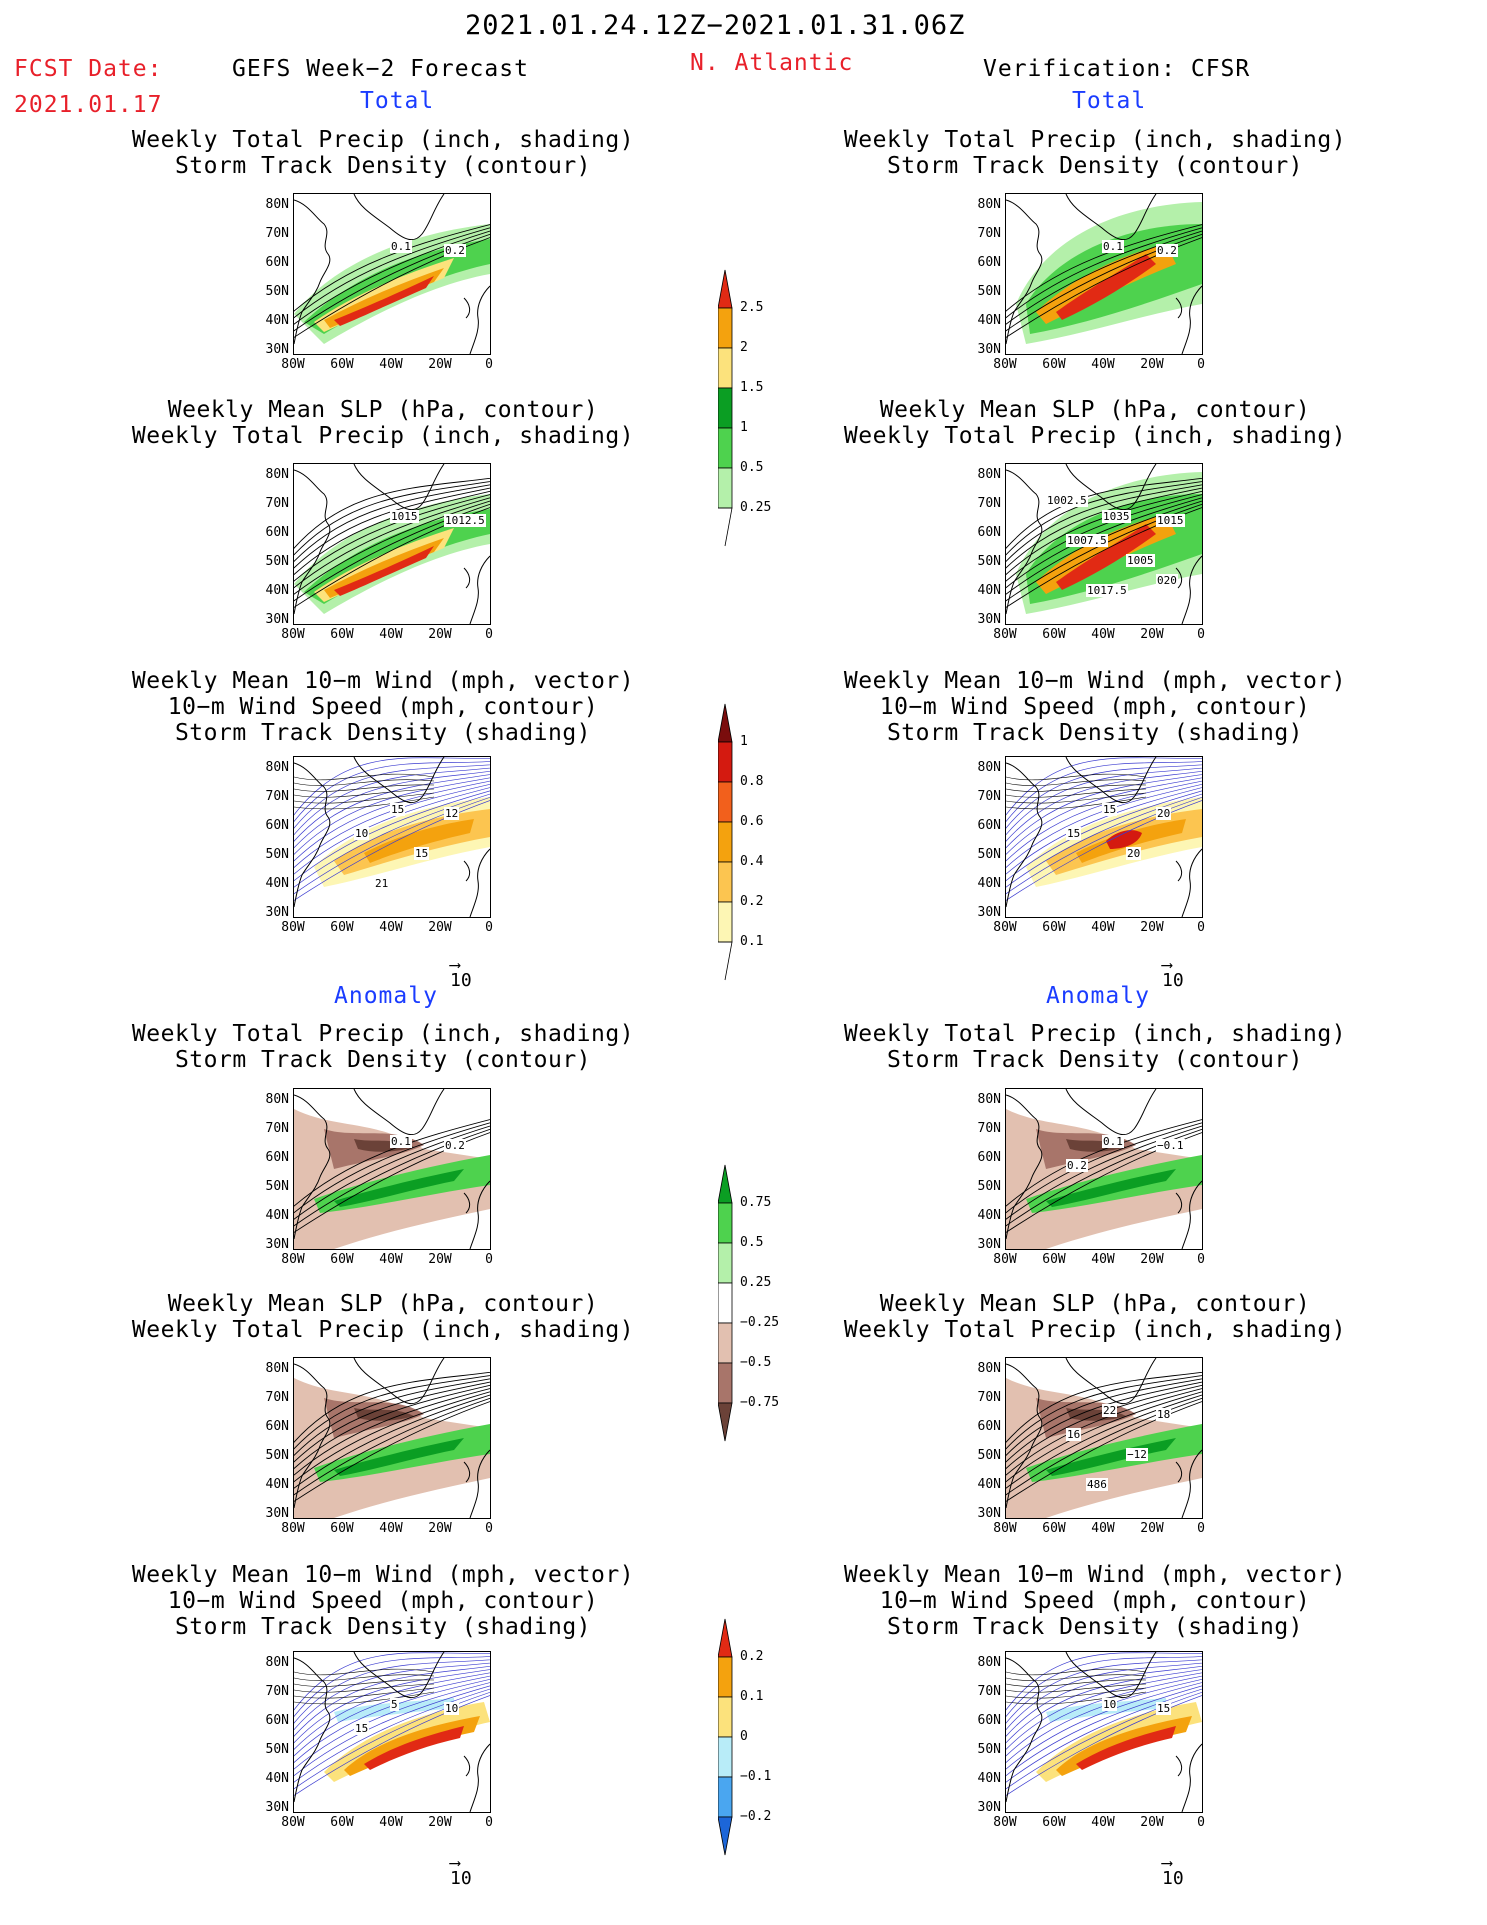 This screenshot has width=1487, height=1925. I want to click on colorbar-track-total: 1 0.8 0.6 0.4 0.2 0.1, so click(767, 844).